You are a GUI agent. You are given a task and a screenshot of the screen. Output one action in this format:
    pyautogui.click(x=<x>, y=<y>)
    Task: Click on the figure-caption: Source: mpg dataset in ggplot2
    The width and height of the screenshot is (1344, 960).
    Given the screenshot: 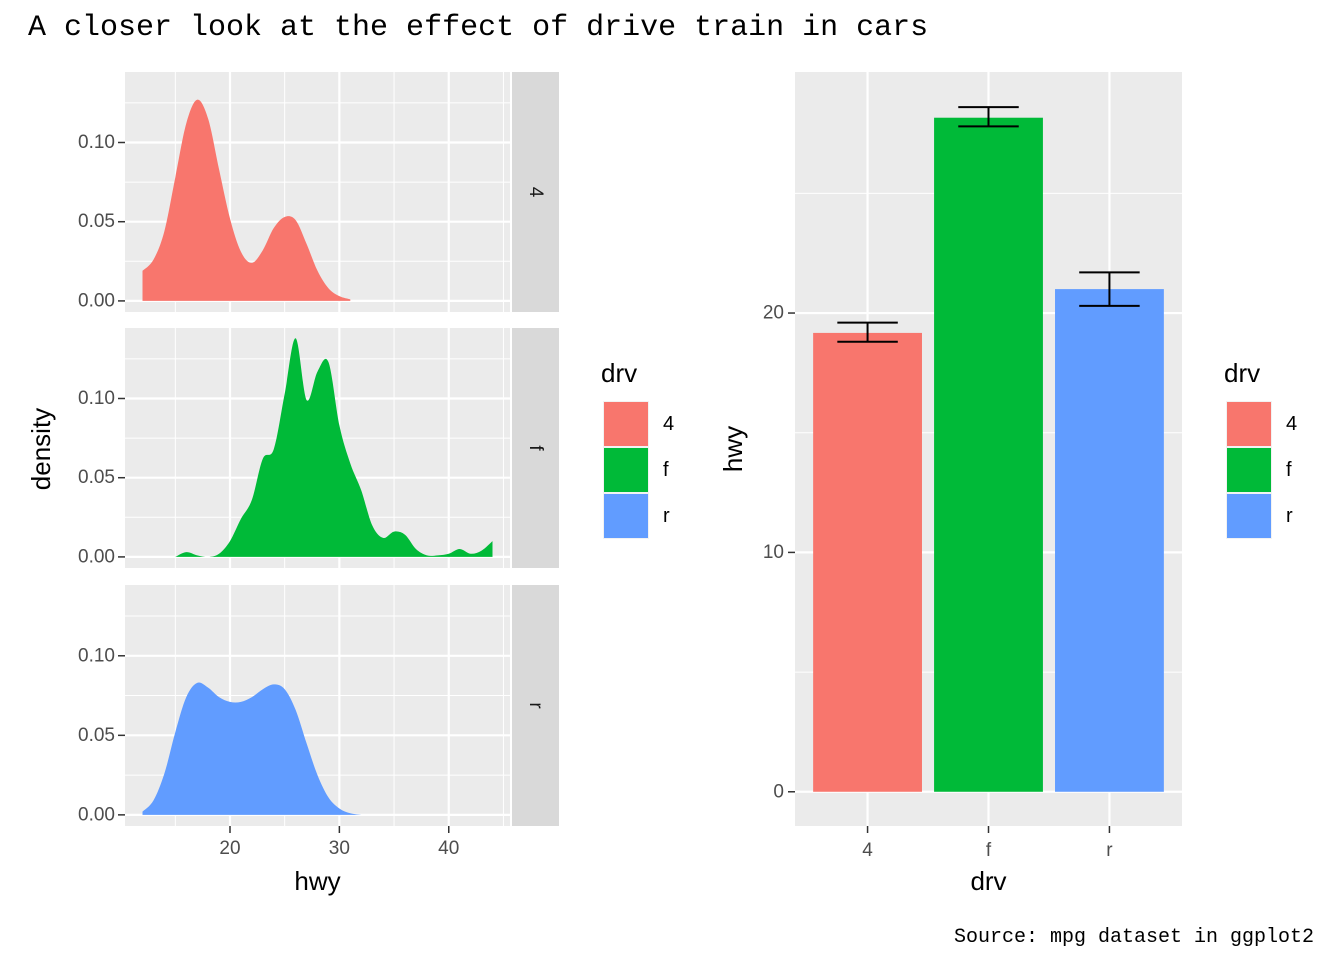 What is the action you would take?
    pyautogui.click(x=1134, y=937)
    